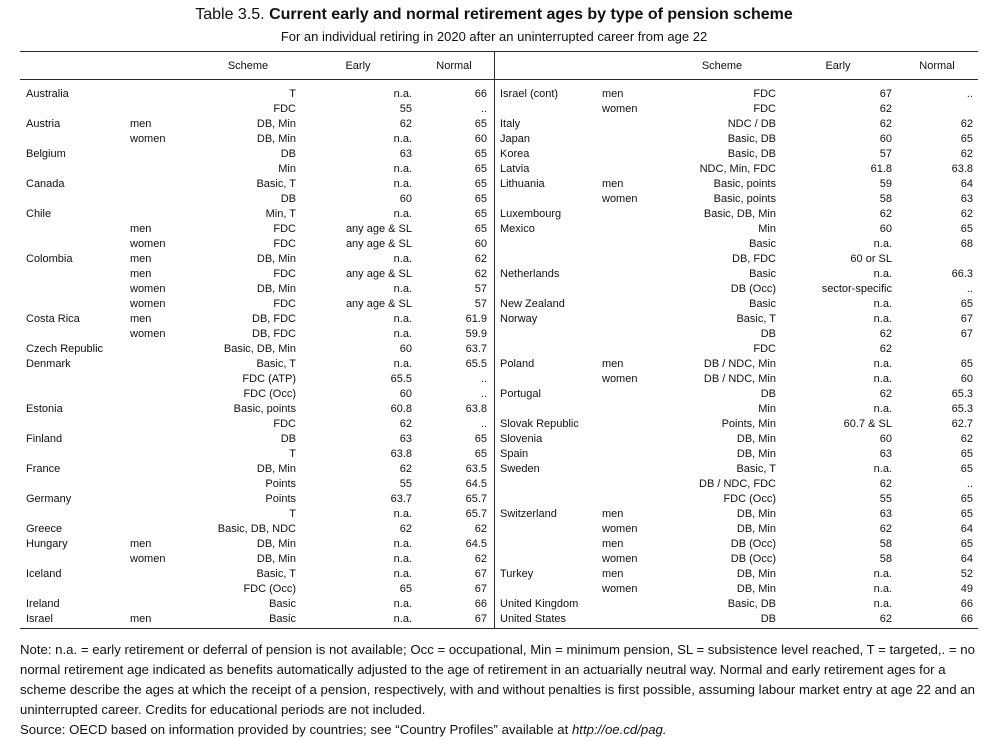 This screenshot has width=988, height=740. What do you see at coordinates (256, 529) in the screenshot?
I see `scheme-cell: Basic, DB, NDC` at bounding box center [256, 529].